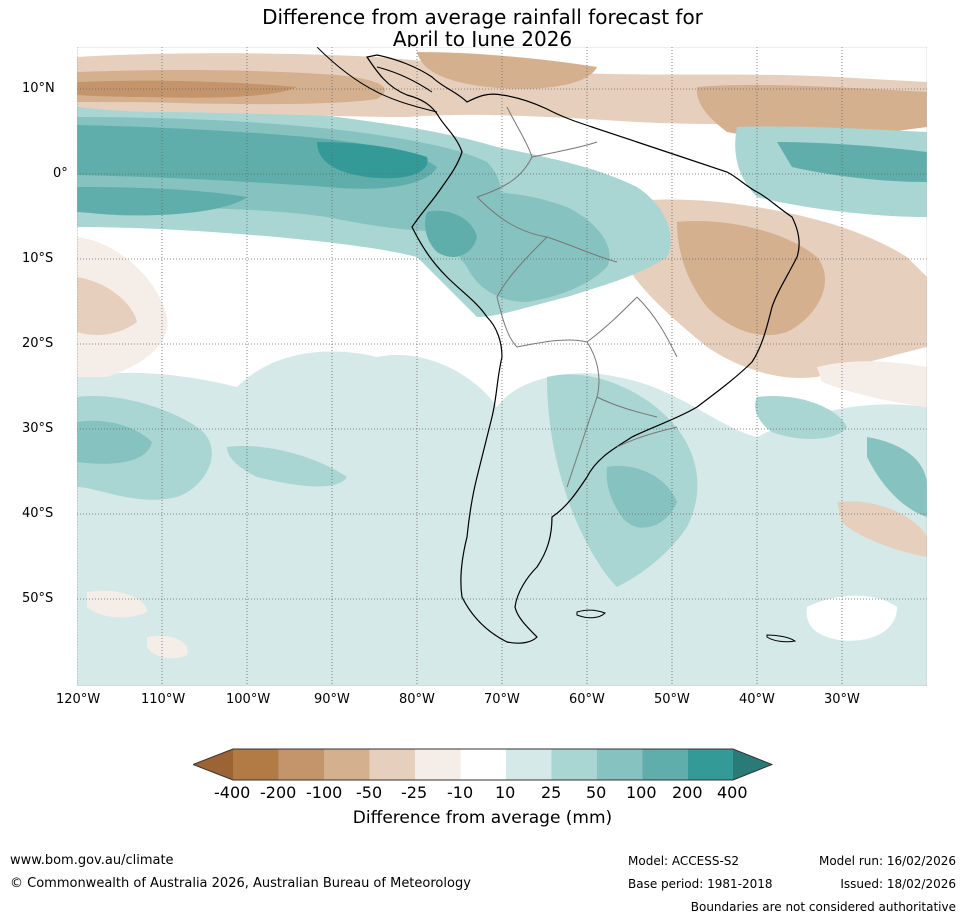  What do you see at coordinates (781, 638) in the screenshot?
I see `south-georgia` at bounding box center [781, 638].